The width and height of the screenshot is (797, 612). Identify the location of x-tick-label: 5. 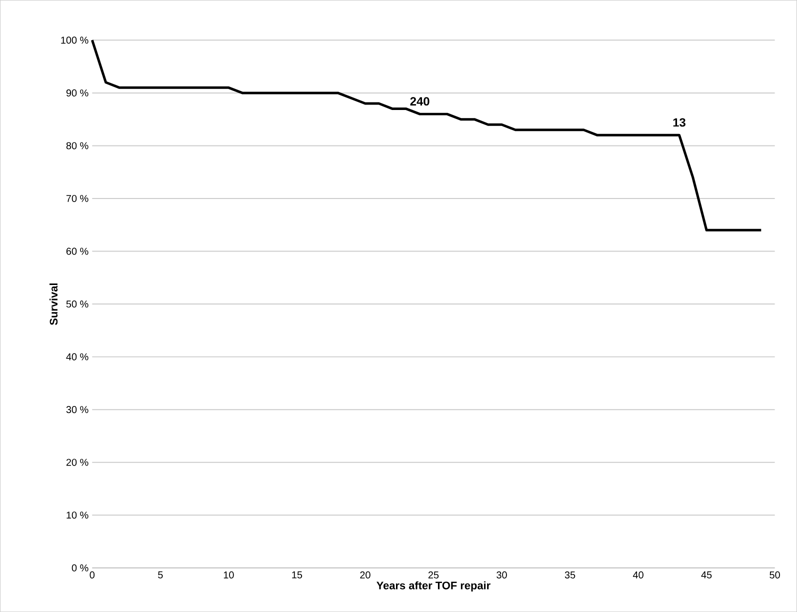
(160, 574).